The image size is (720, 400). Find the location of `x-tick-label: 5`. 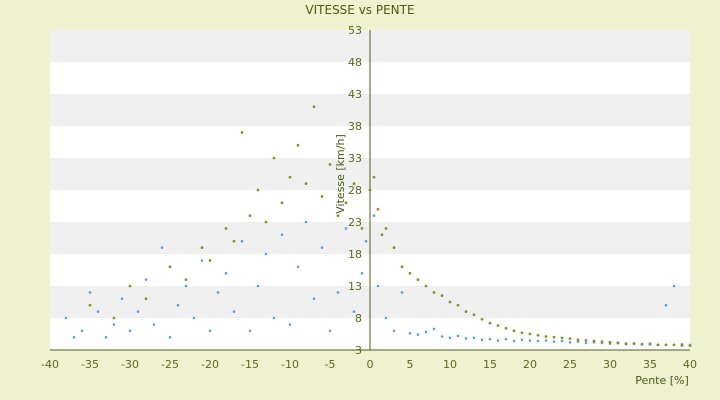

x-tick-label: 5 is located at coordinates (410, 364).